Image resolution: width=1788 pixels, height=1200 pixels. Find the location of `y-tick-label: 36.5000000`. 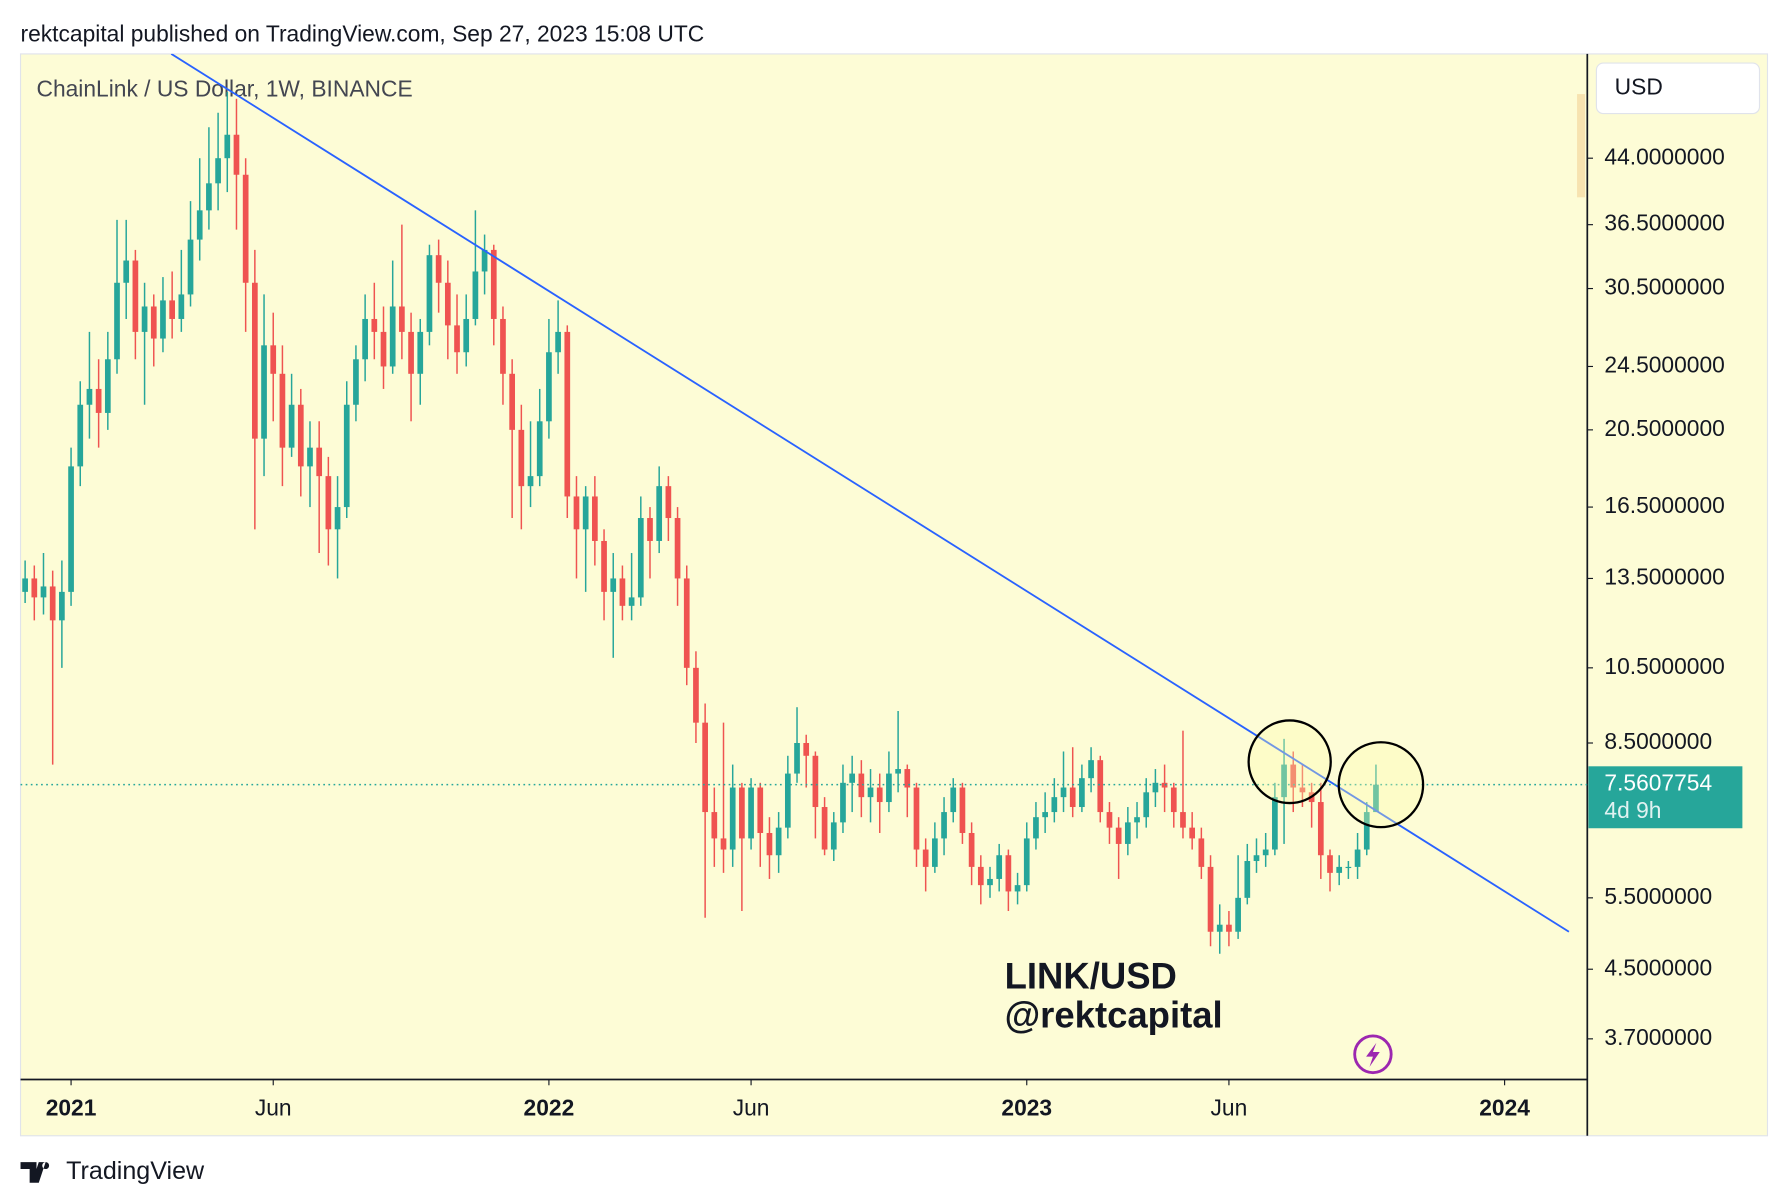

y-tick-label: 36.5000000 is located at coordinates (1664, 223).